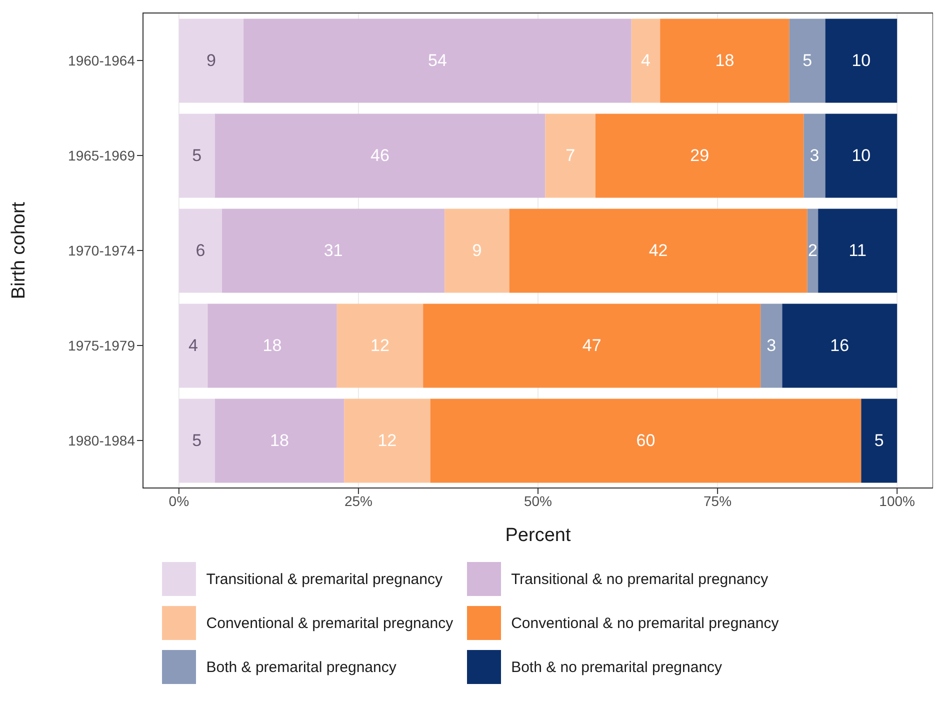  I want to click on x-axis-title: Percent, so click(538, 535).